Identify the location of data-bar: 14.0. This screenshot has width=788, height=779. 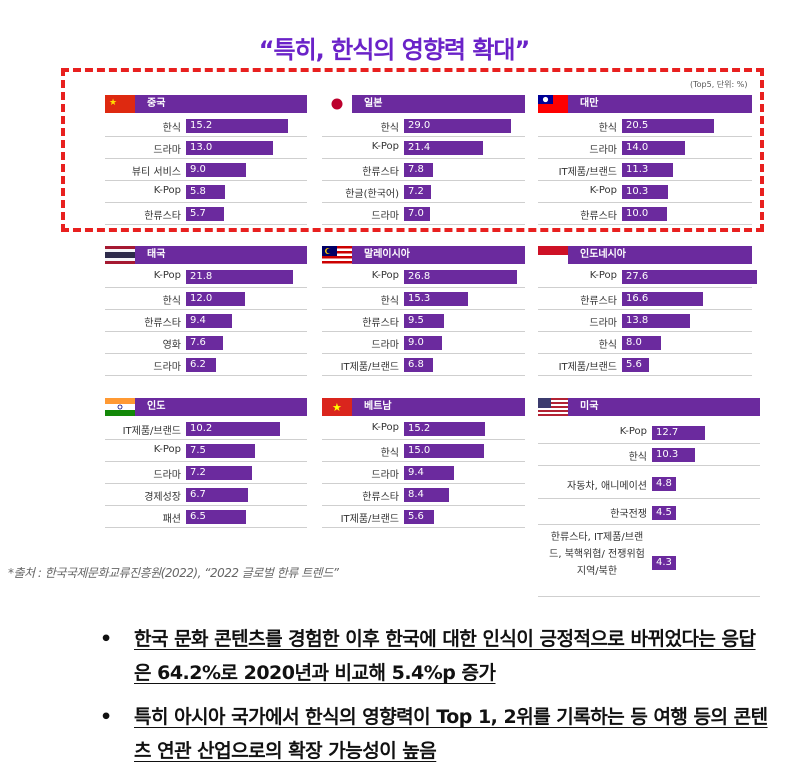
(653, 148).